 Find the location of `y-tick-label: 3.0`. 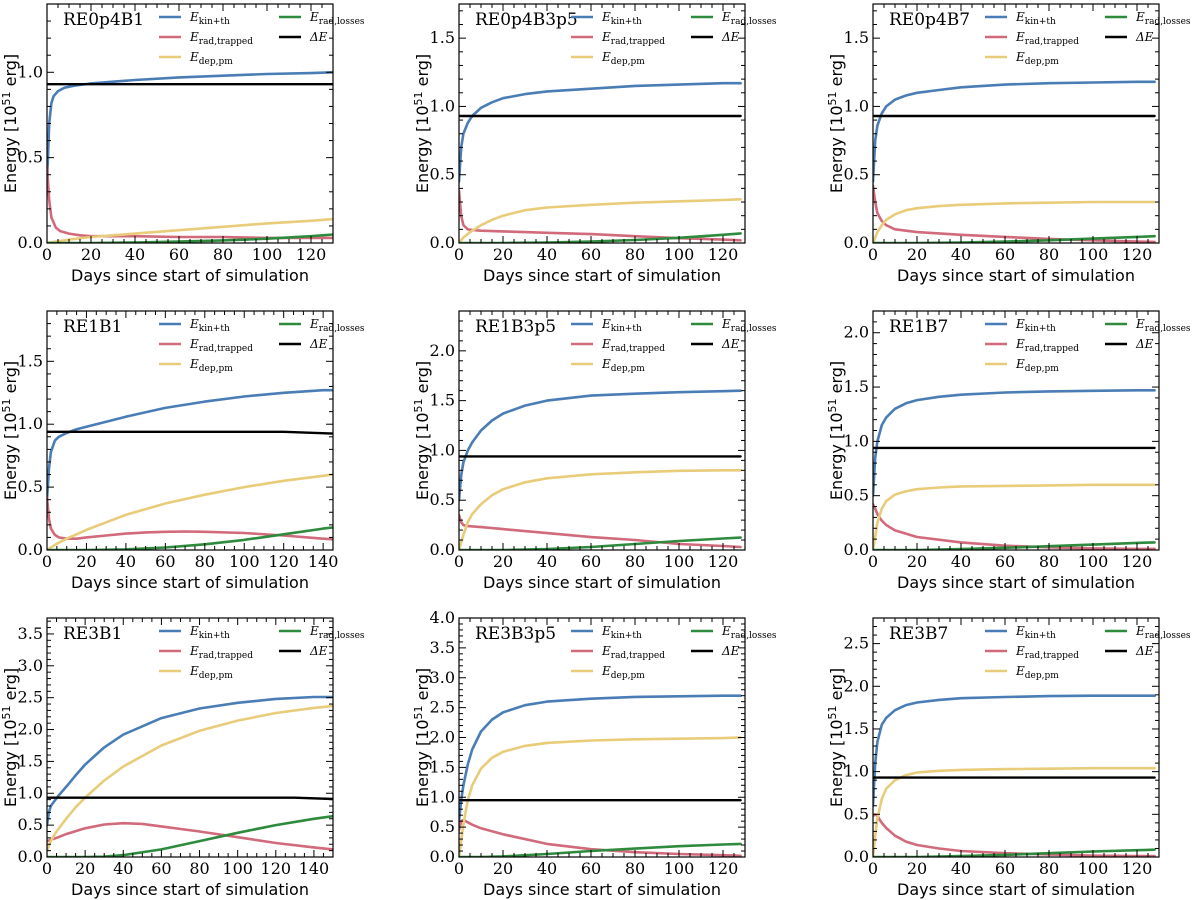

y-tick-label: 3.0 is located at coordinates (30, 665).